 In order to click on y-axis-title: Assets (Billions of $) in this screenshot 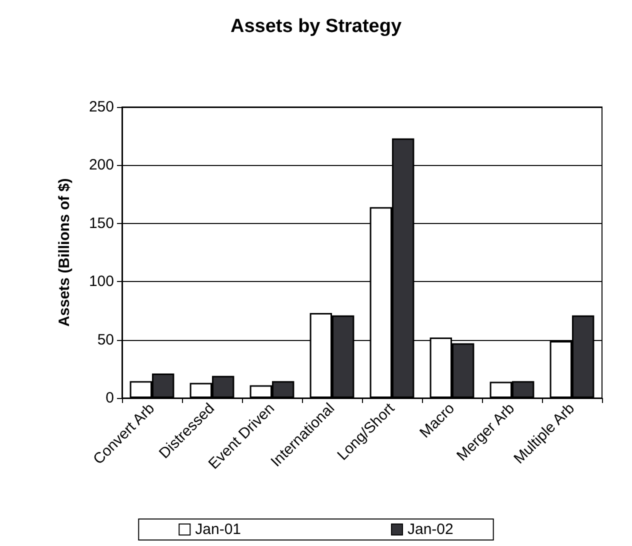, I will do `click(64, 252)`.